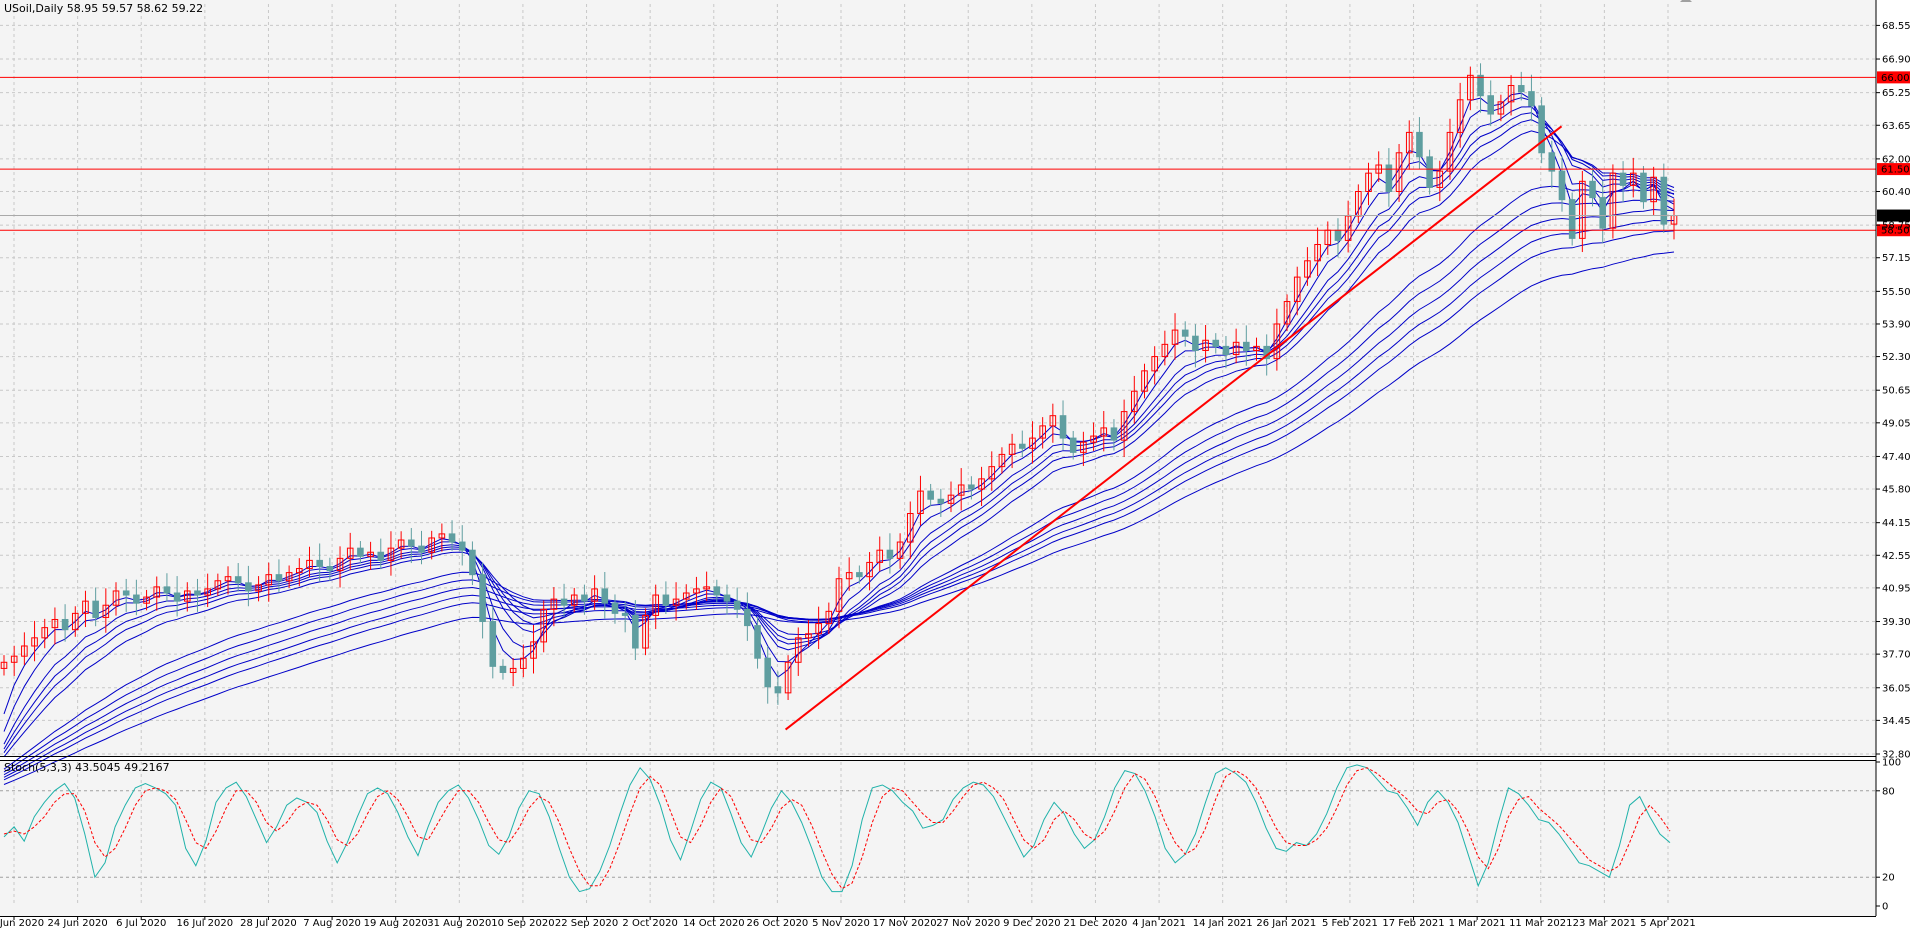 Image resolution: width=1911 pixels, height=934 pixels. What do you see at coordinates (1540, 923) in the screenshot?
I see `x-tick-label: 11 Mar 2021` at bounding box center [1540, 923].